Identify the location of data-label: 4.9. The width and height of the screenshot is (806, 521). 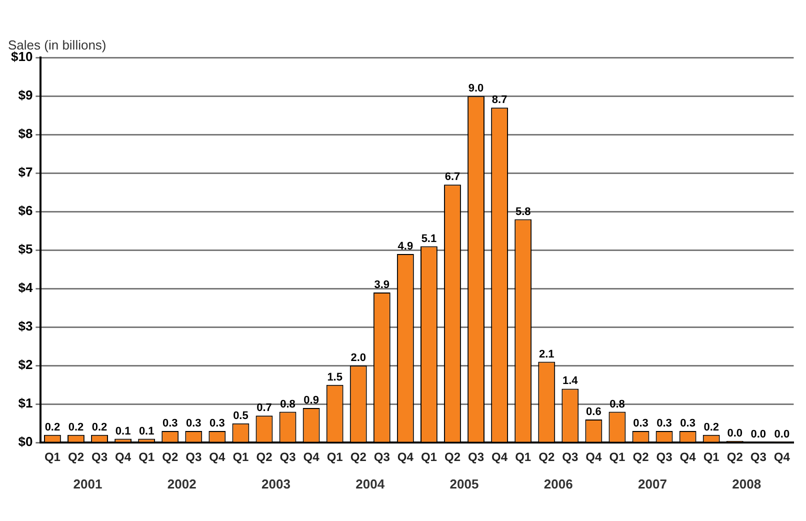
(406, 246).